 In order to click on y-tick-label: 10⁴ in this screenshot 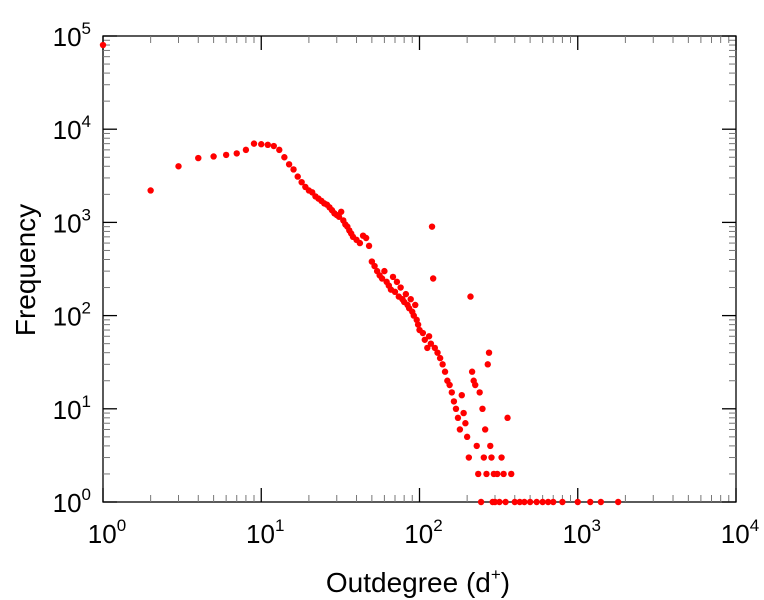, I will do `click(72, 128)`.